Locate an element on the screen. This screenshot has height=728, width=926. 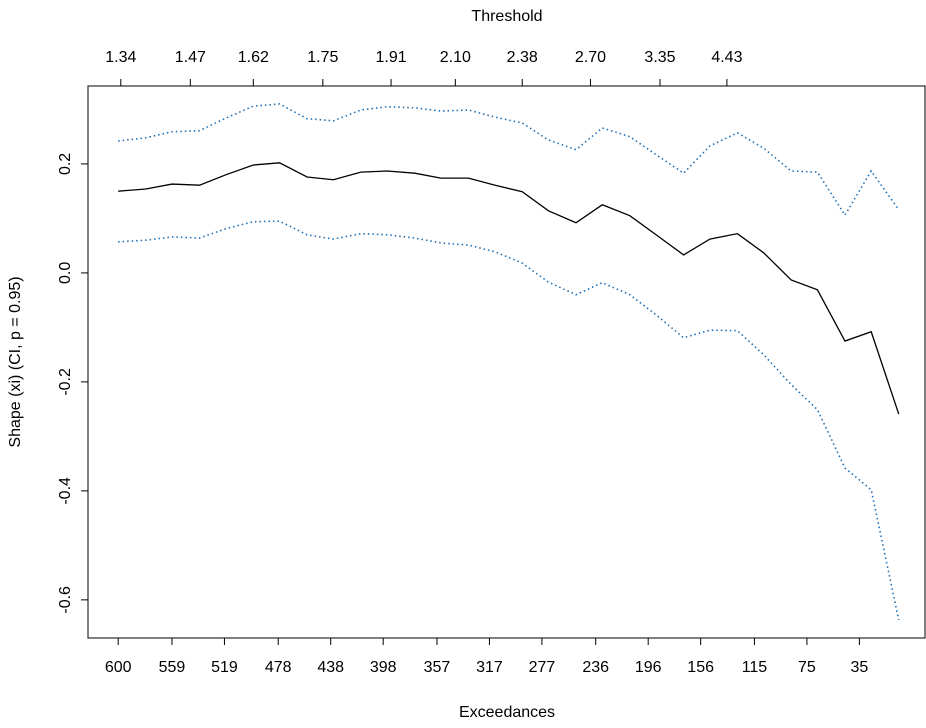
top-tick-label: 4.43 is located at coordinates (726, 57).